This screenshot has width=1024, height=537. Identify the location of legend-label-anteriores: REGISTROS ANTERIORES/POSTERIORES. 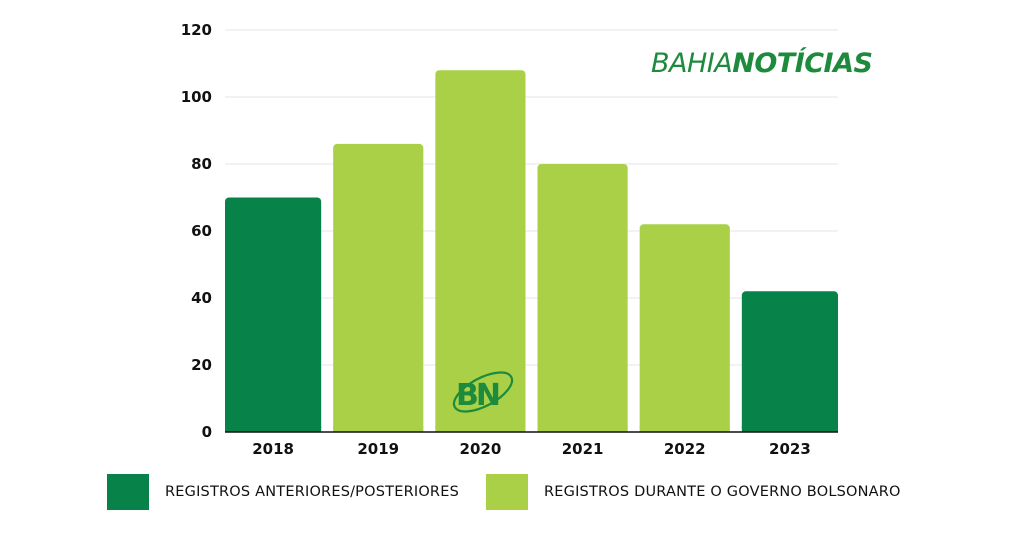
(312, 492).